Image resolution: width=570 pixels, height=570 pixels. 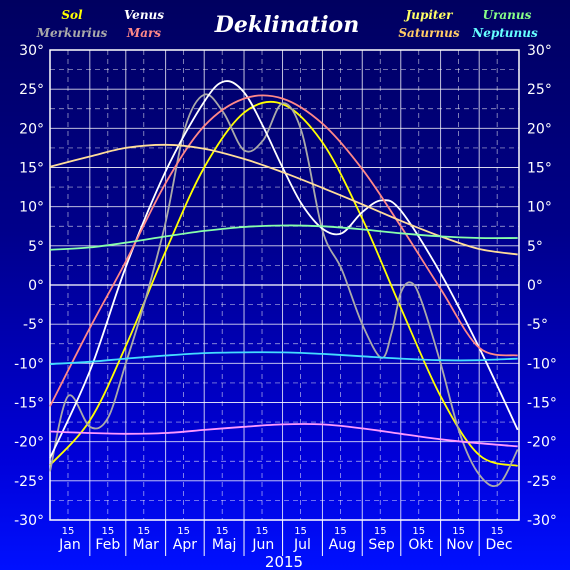 I want to click on y-tick-label-right: -25°, so click(x=542, y=482).